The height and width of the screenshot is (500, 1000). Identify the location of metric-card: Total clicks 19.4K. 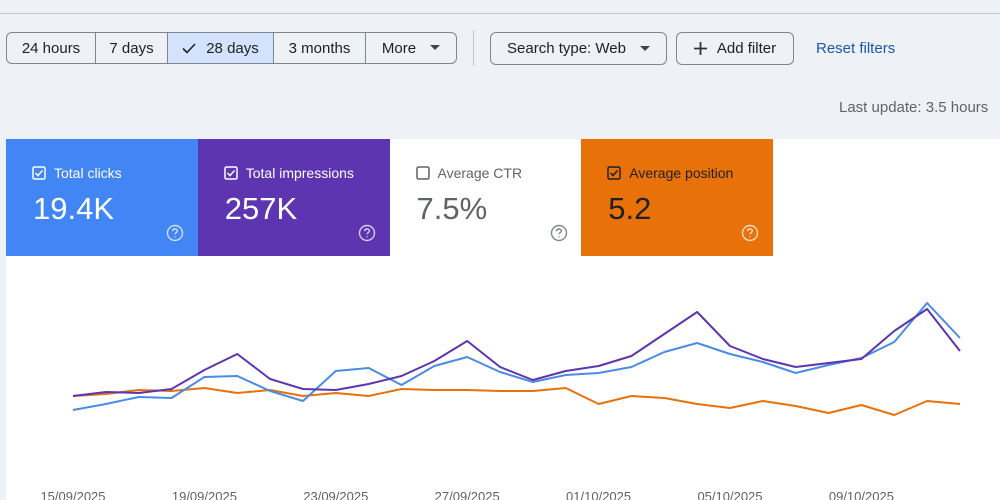
(102, 197).